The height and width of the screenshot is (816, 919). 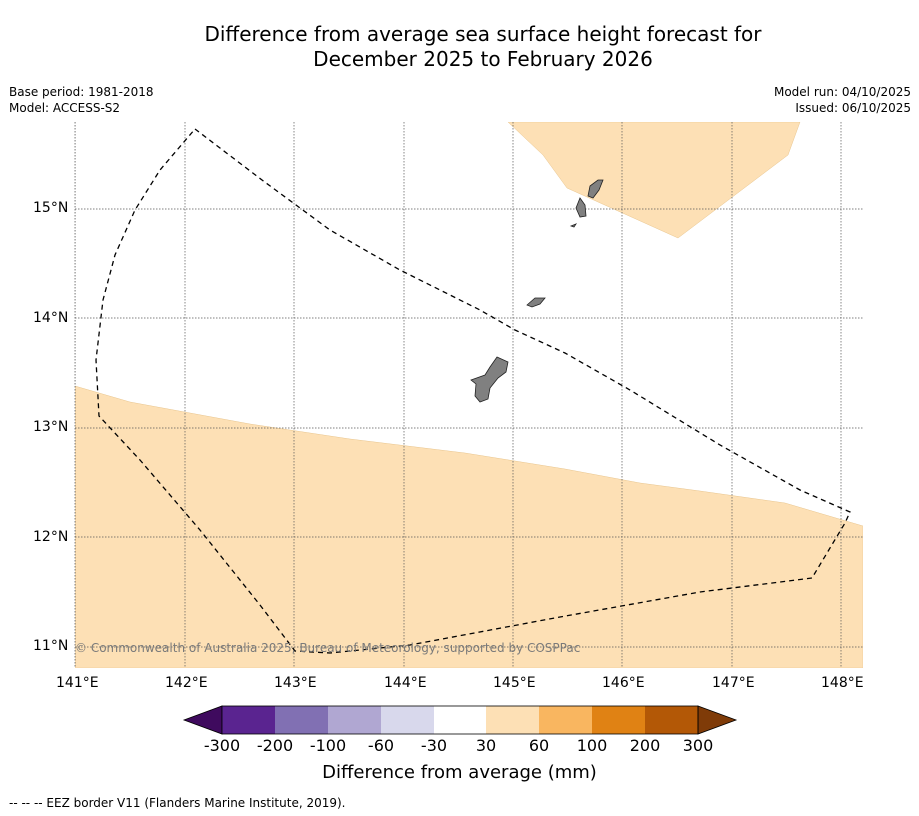 I want to click on lat-label-15: 15°N, so click(x=51, y=208).